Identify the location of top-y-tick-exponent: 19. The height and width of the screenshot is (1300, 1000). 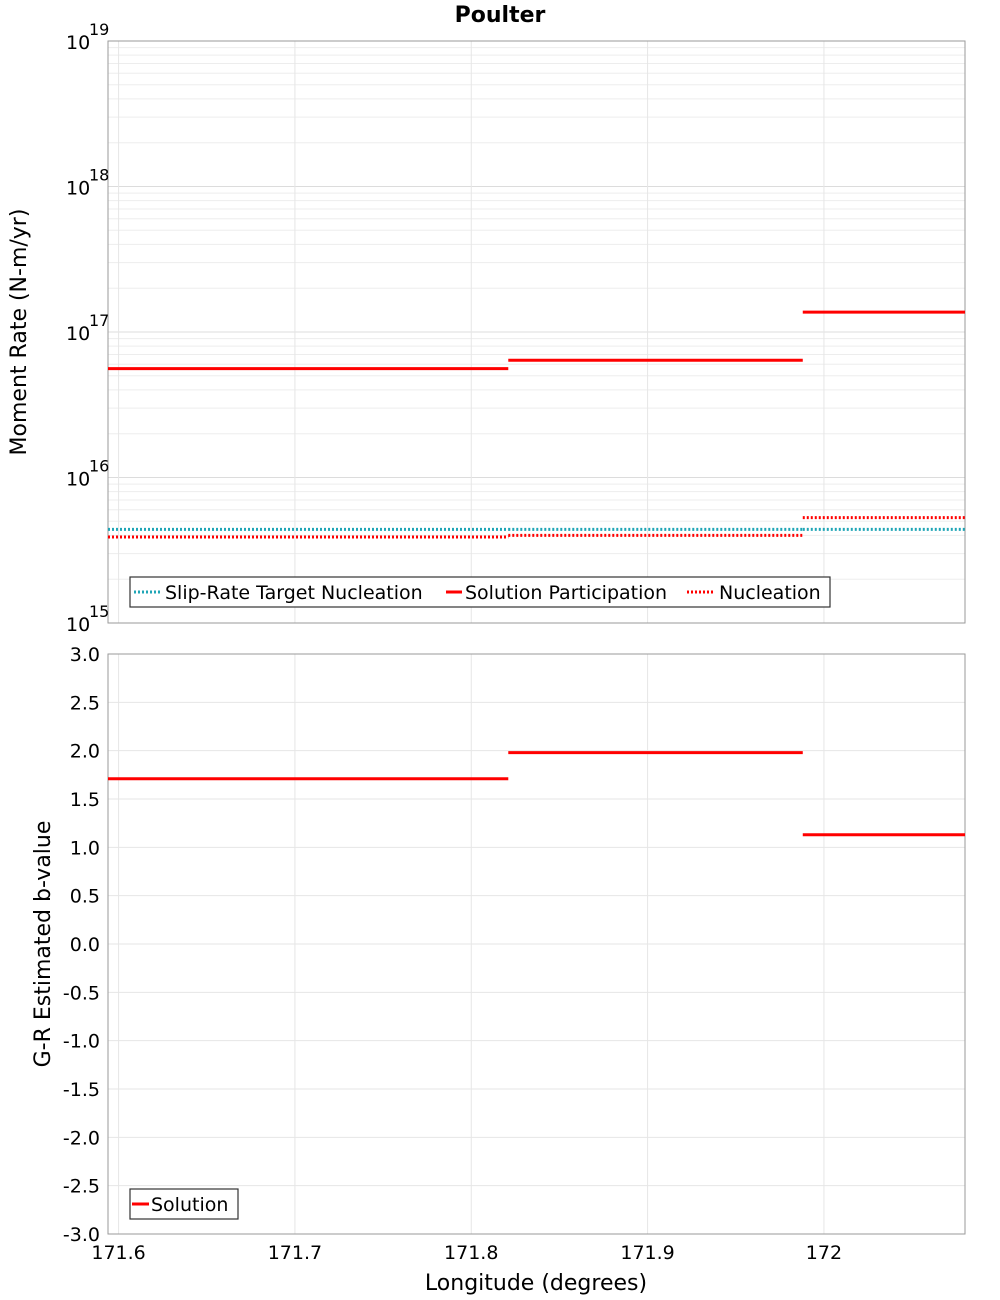
(99, 29).